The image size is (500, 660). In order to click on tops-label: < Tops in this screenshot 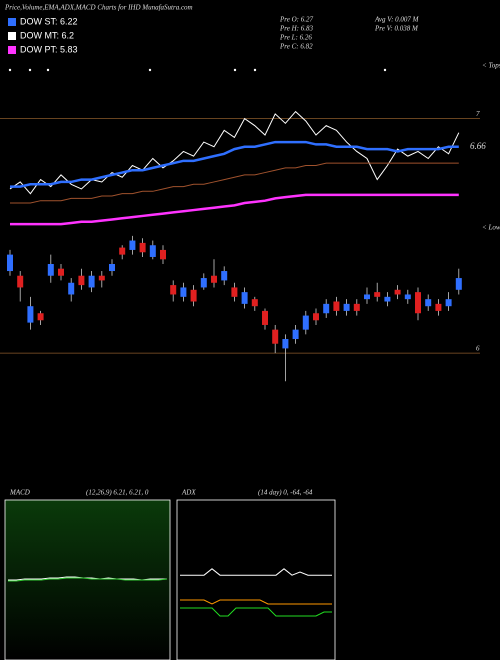, I will do `click(491, 66)`.